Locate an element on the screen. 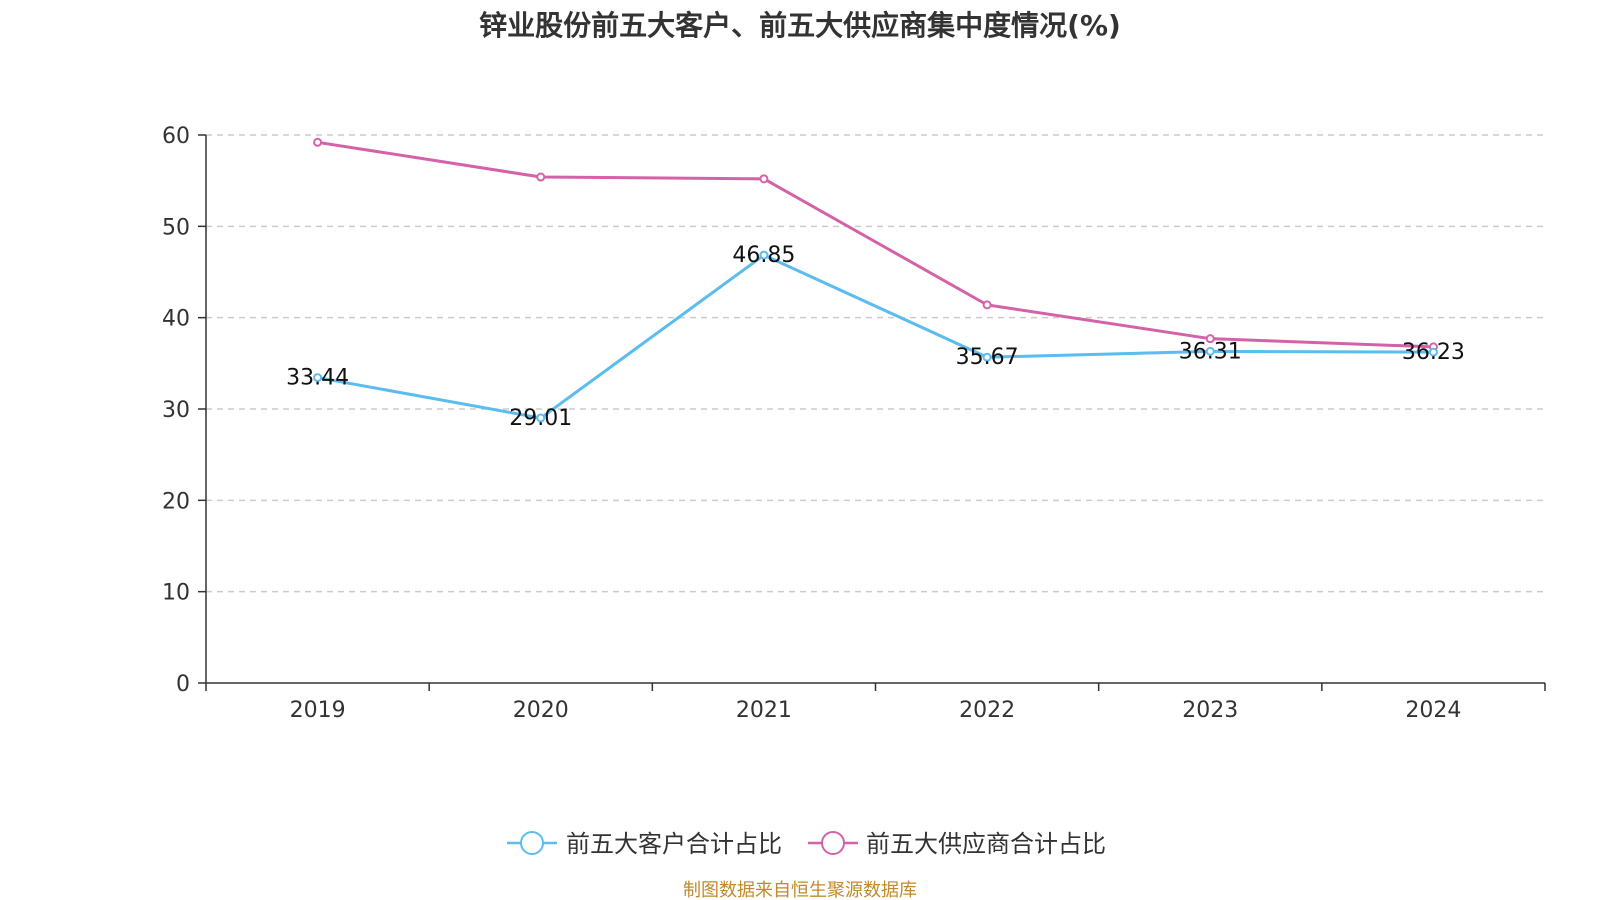 The image size is (1600, 900). data-label: 33.44 is located at coordinates (317, 378).